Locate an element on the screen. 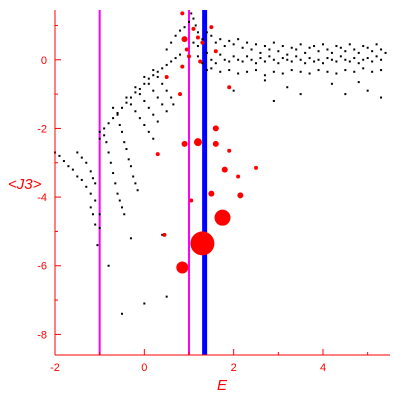  y-tick-label: -2 is located at coordinates (42, 129).